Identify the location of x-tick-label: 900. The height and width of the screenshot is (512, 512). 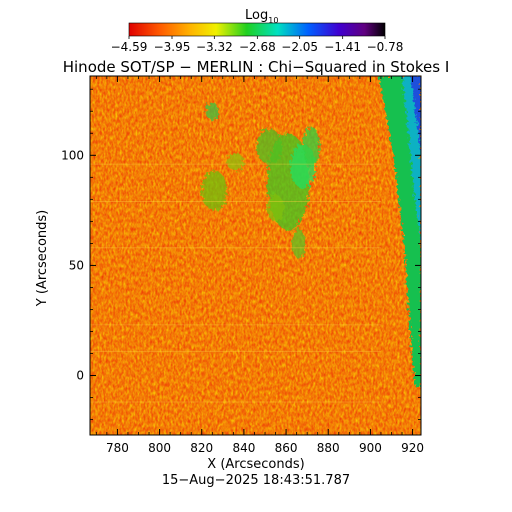
(370, 448).